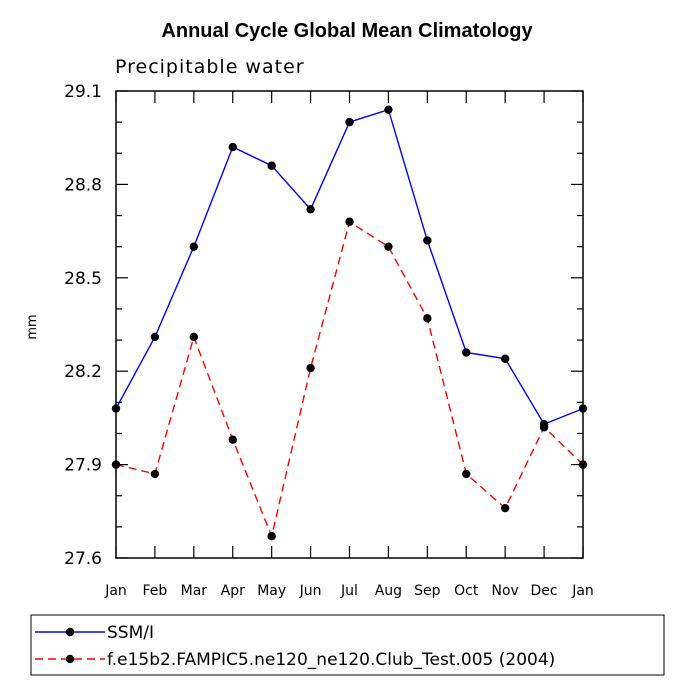 The image size is (694, 694). What do you see at coordinates (427, 591) in the screenshot?
I see `x-tick-label: Sep` at bounding box center [427, 591].